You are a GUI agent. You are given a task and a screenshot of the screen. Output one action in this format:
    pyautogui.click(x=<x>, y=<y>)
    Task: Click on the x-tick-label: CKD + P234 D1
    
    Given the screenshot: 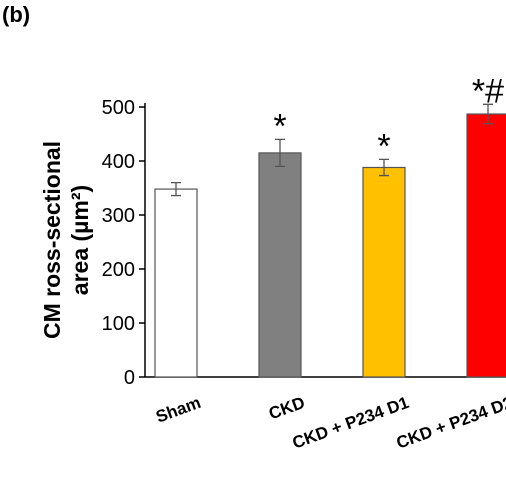 What is the action you would take?
    pyautogui.click(x=350, y=423)
    